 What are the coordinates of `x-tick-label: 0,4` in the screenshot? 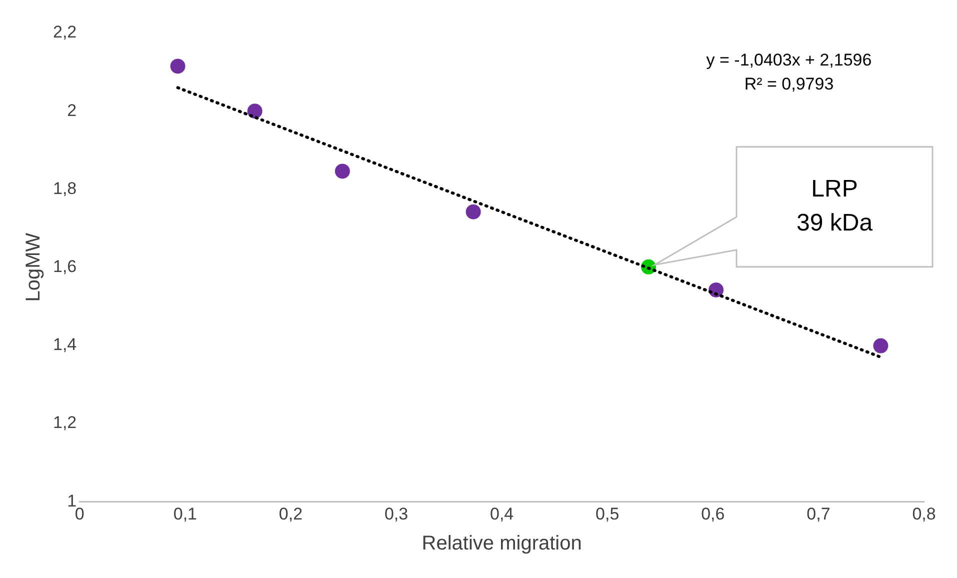 It's located at (502, 514).